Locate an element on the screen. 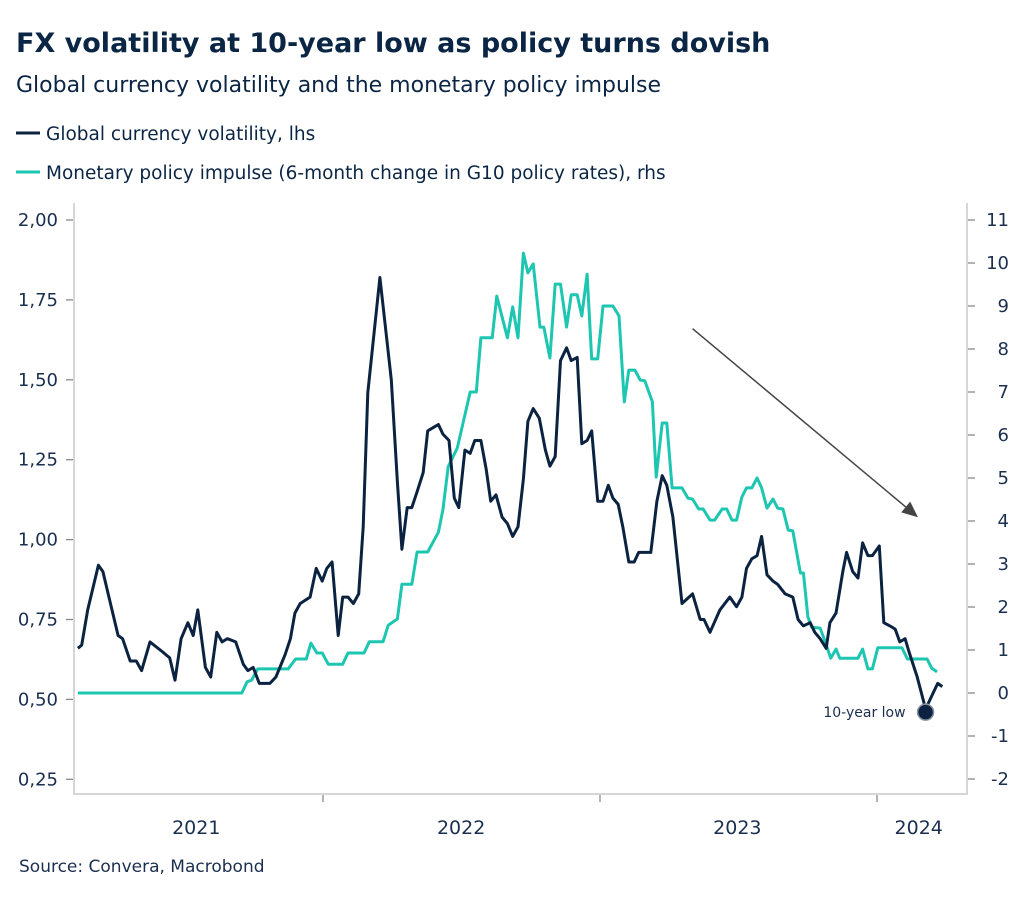 The width and height of the screenshot is (1024, 898). left-axis-tick-label: 1,50 is located at coordinates (38, 380).